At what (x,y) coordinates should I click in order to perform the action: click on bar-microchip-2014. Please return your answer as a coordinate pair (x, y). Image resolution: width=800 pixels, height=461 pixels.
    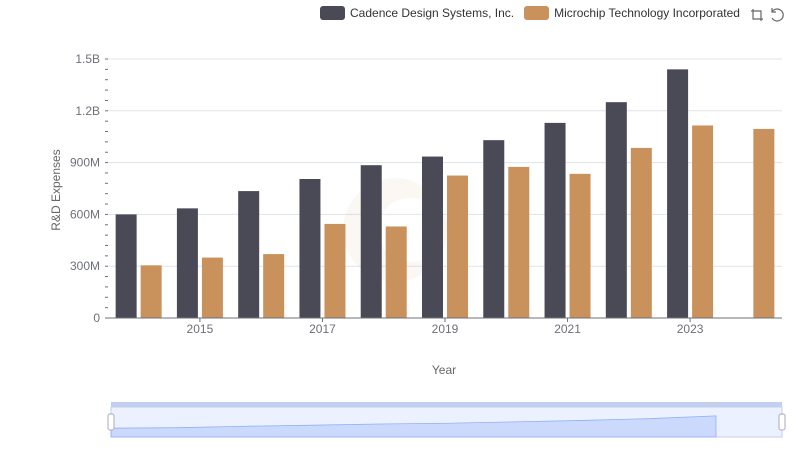
    Looking at the image, I should click on (151, 291).